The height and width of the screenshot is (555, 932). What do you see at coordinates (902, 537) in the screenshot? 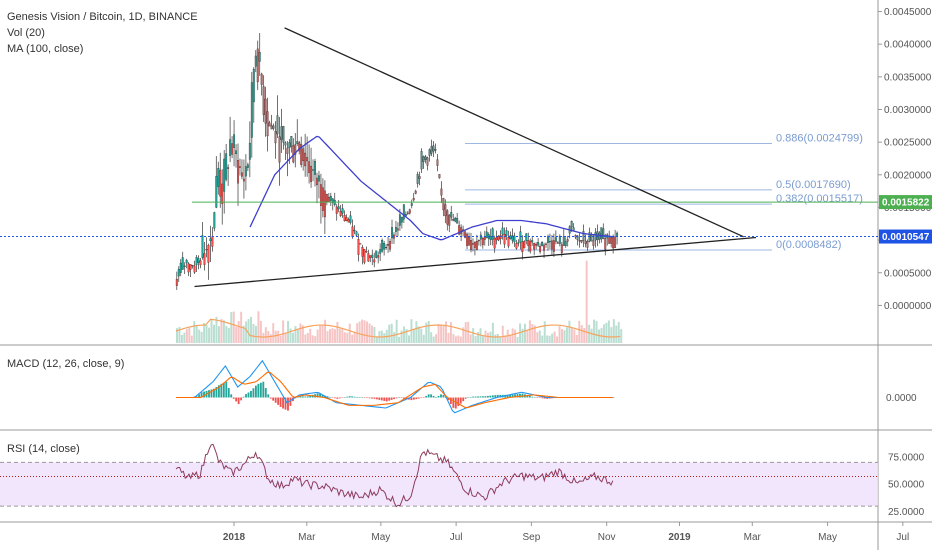
I see `x-tick-label: Jul` at bounding box center [902, 537].